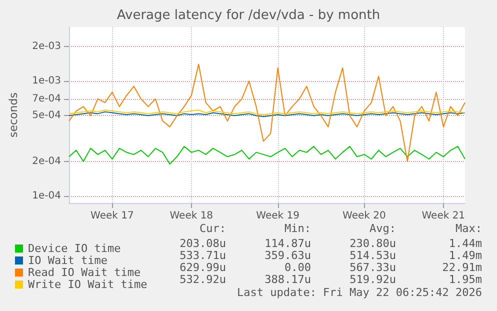 Image resolution: width=497 pixels, height=311 pixels. Describe the element at coordinates (469, 228) in the screenshot. I see `text: Max:` at that location.